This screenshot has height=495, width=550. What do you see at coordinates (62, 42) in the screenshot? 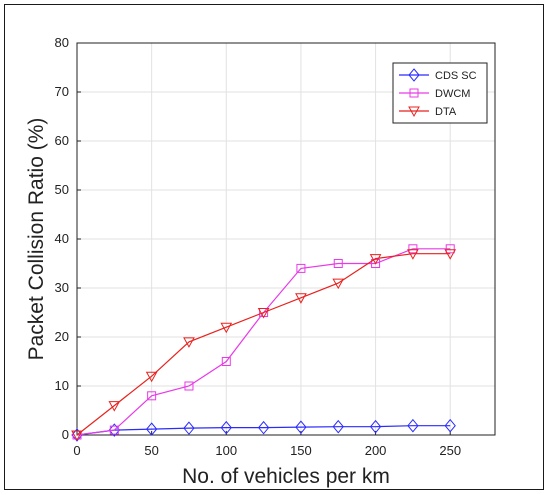
I see `y-tick-label: 80` at bounding box center [62, 42].